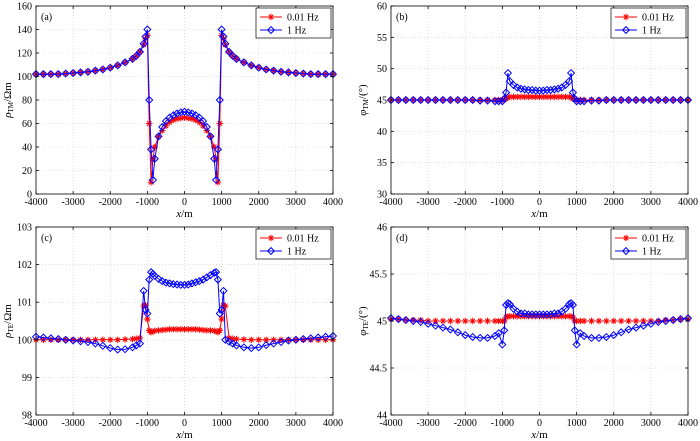 Image resolution: width=700 pixels, height=441 pixels. Describe the element at coordinates (539, 435) in the screenshot. I see `x-axis-label: x/m` at that location.